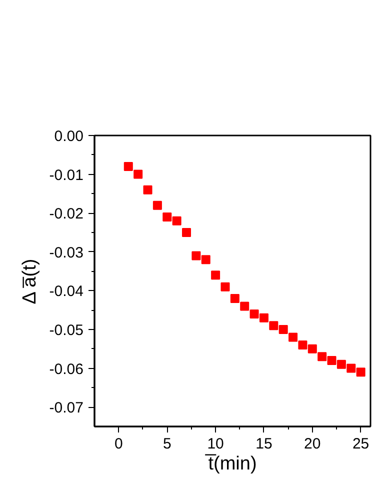  What do you see at coordinates (66, 369) in the screenshot?
I see `y-tick-label: -0.06` at bounding box center [66, 369].